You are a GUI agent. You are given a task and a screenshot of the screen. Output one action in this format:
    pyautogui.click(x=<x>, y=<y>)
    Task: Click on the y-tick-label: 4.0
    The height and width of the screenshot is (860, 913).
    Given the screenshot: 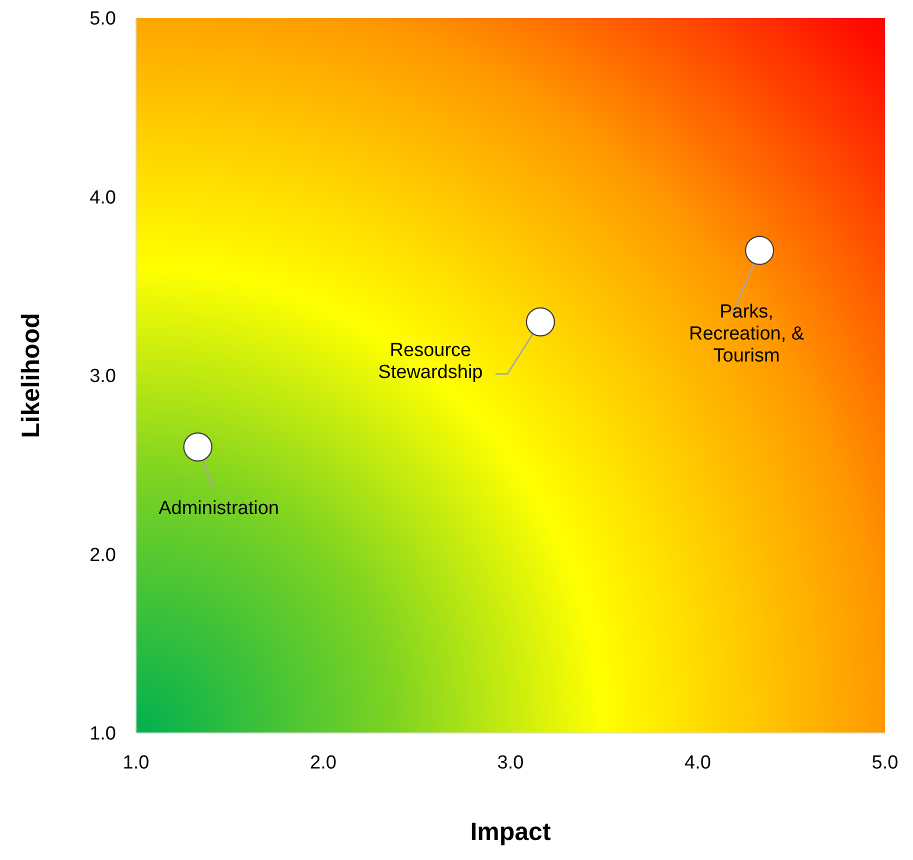 What is the action you would take?
    pyautogui.click(x=103, y=197)
    